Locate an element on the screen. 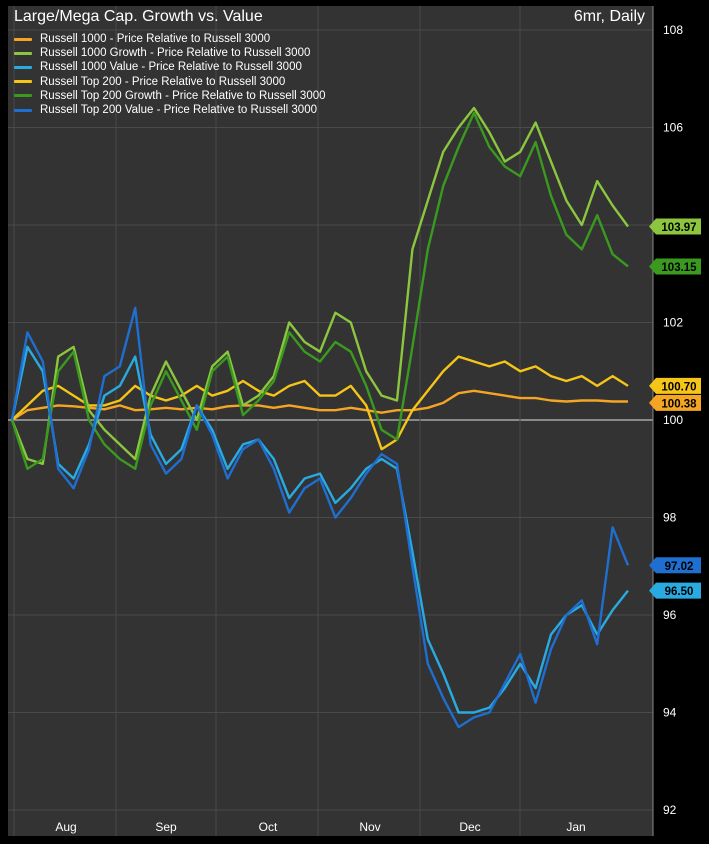 Image resolution: width=709 pixels, height=844 pixels. y-tick-label: 94 is located at coordinates (670, 713).